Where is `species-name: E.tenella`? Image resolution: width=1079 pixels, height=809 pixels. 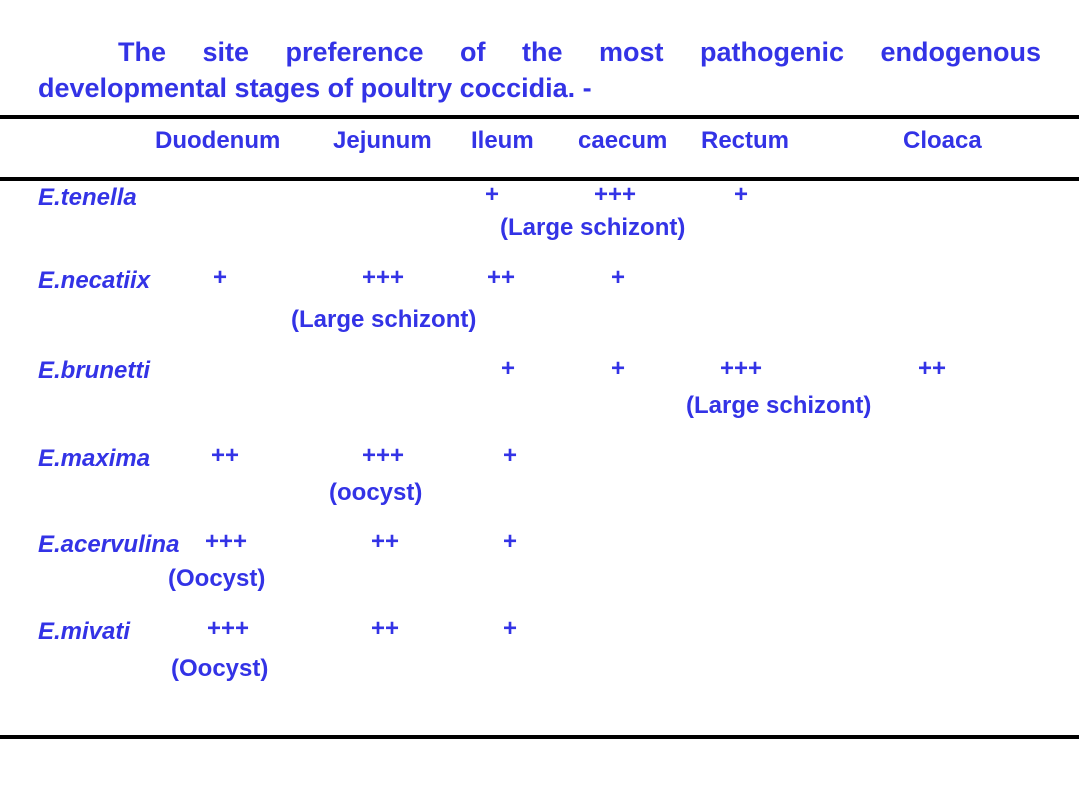 species-name: E.tenella is located at coordinates (87, 197).